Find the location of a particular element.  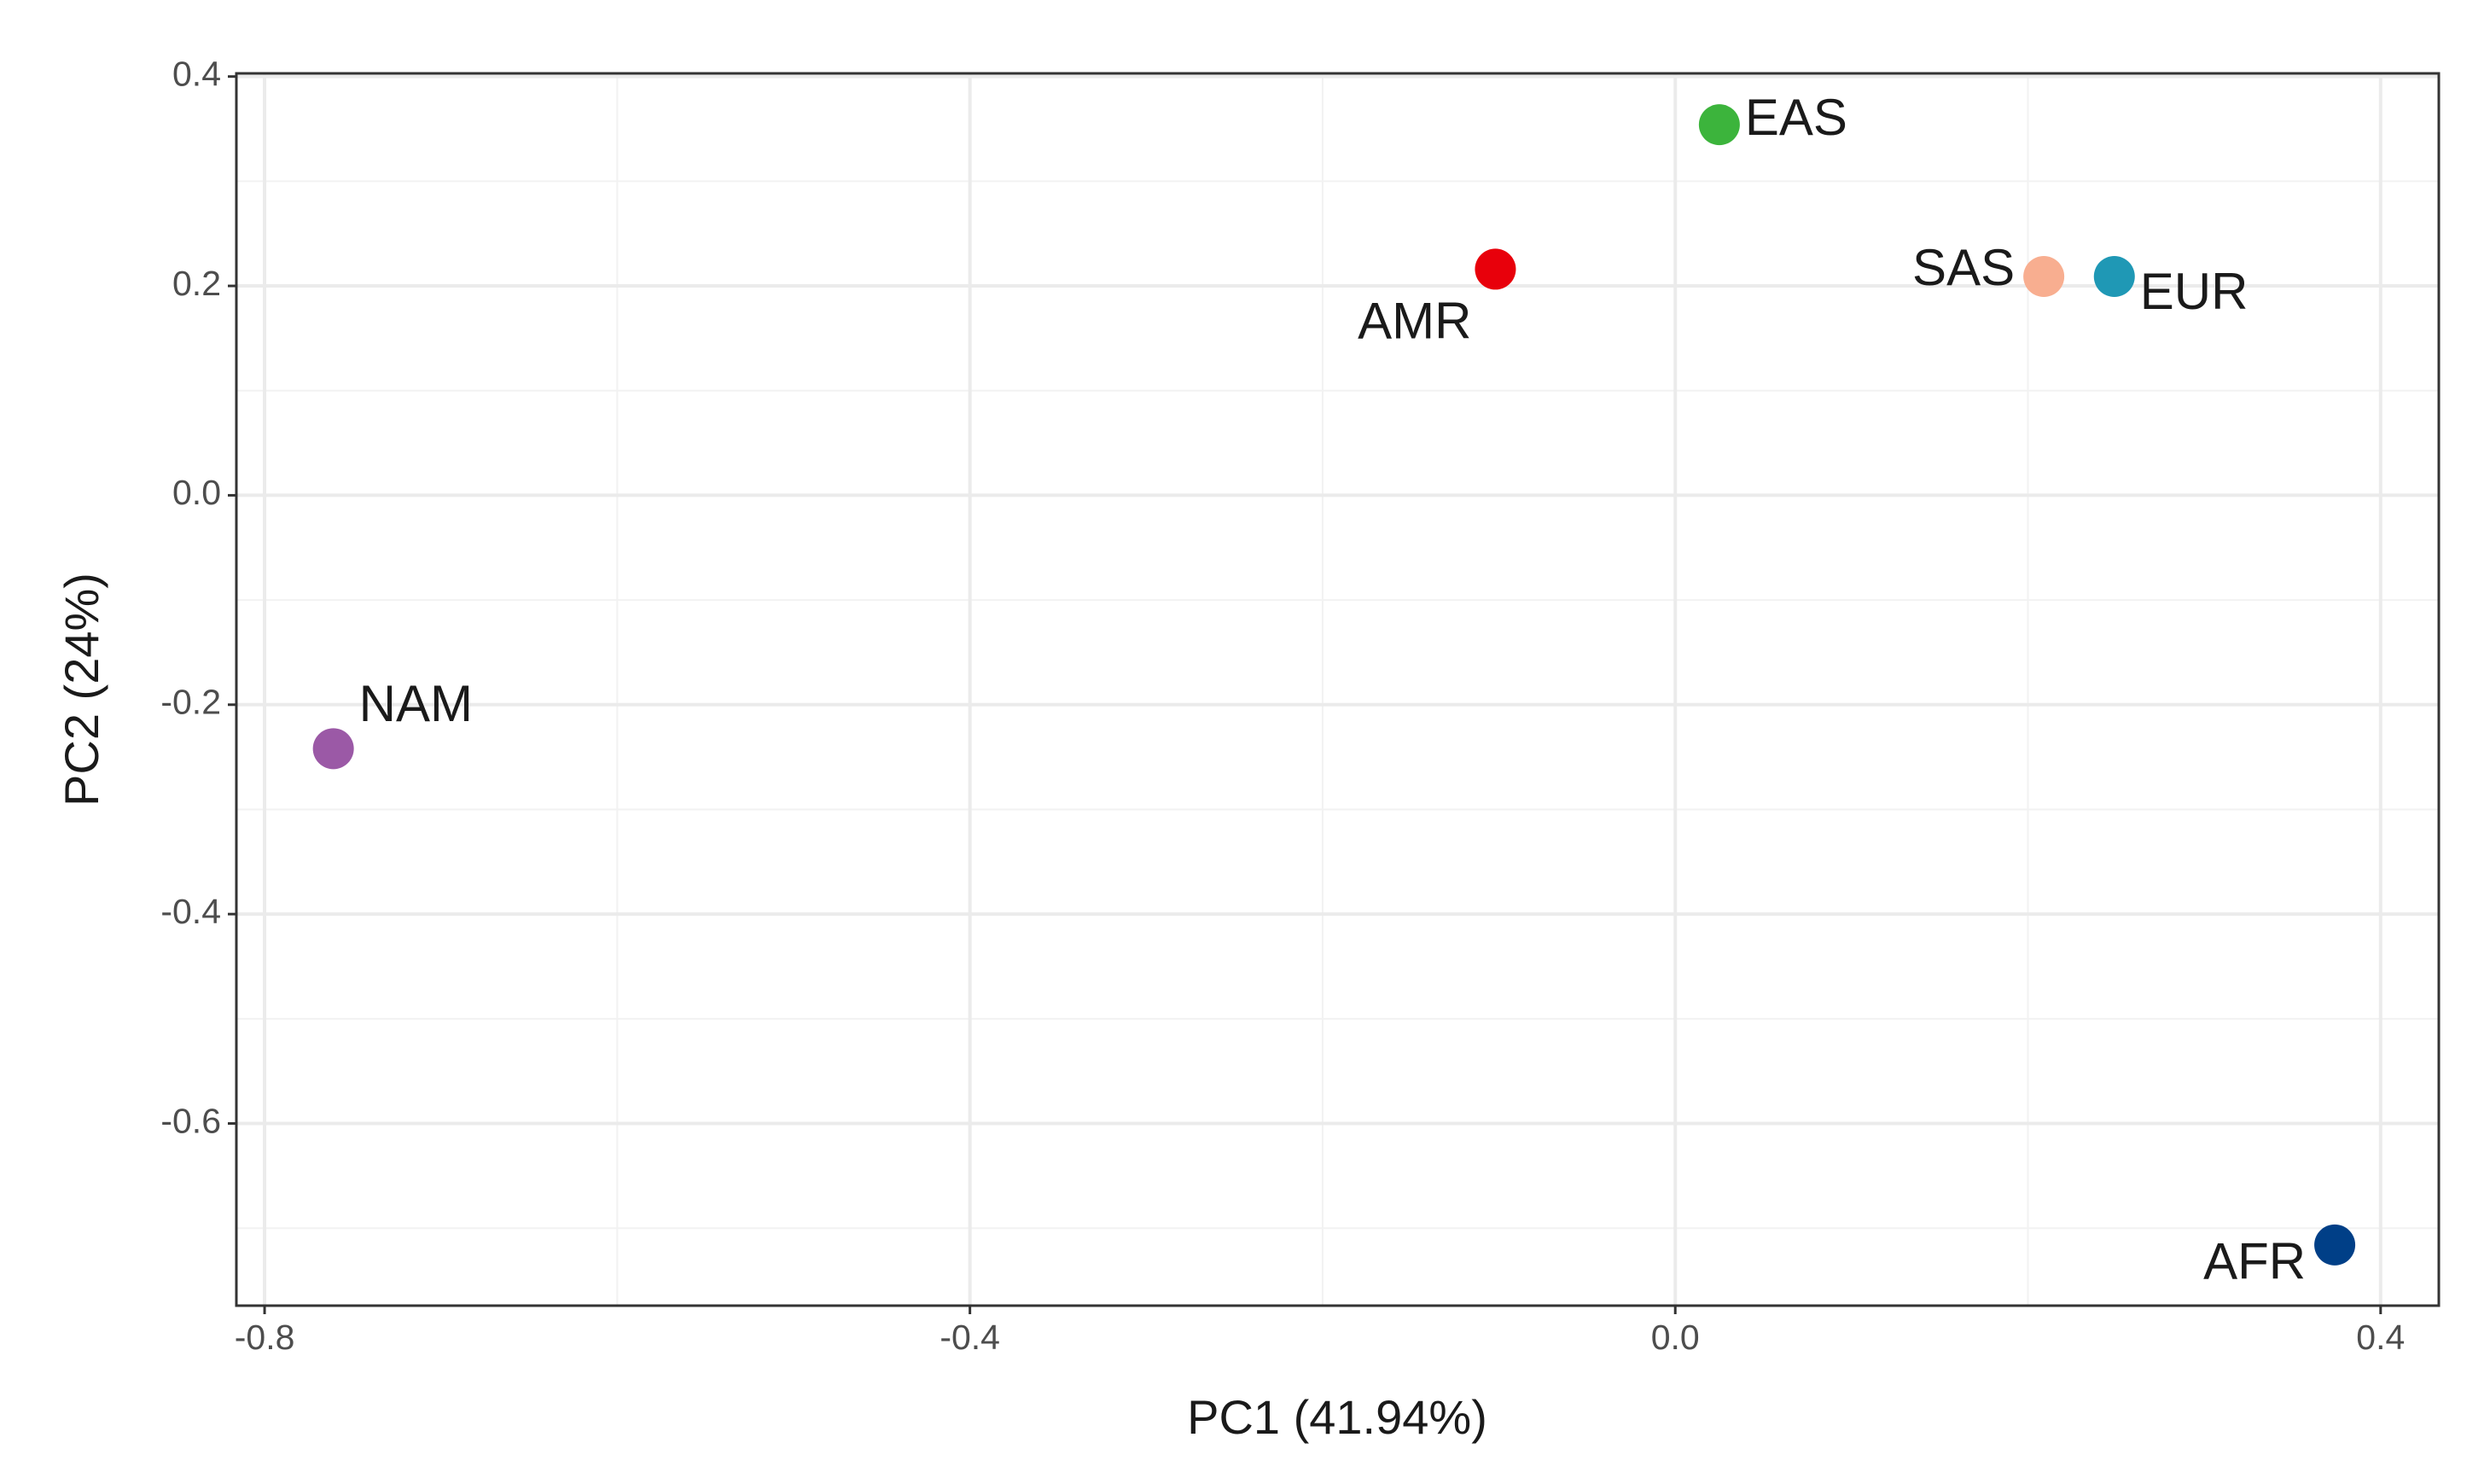

y-tick-label: 0.2 is located at coordinates (196, 283).